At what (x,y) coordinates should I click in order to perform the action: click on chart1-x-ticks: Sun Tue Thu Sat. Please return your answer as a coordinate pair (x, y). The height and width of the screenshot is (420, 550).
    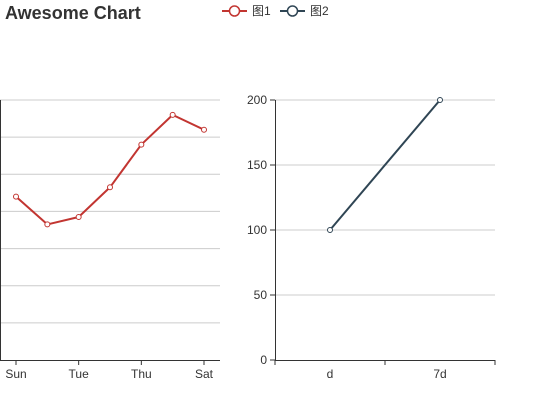
    Looking at the image, I should click on (109, 370).